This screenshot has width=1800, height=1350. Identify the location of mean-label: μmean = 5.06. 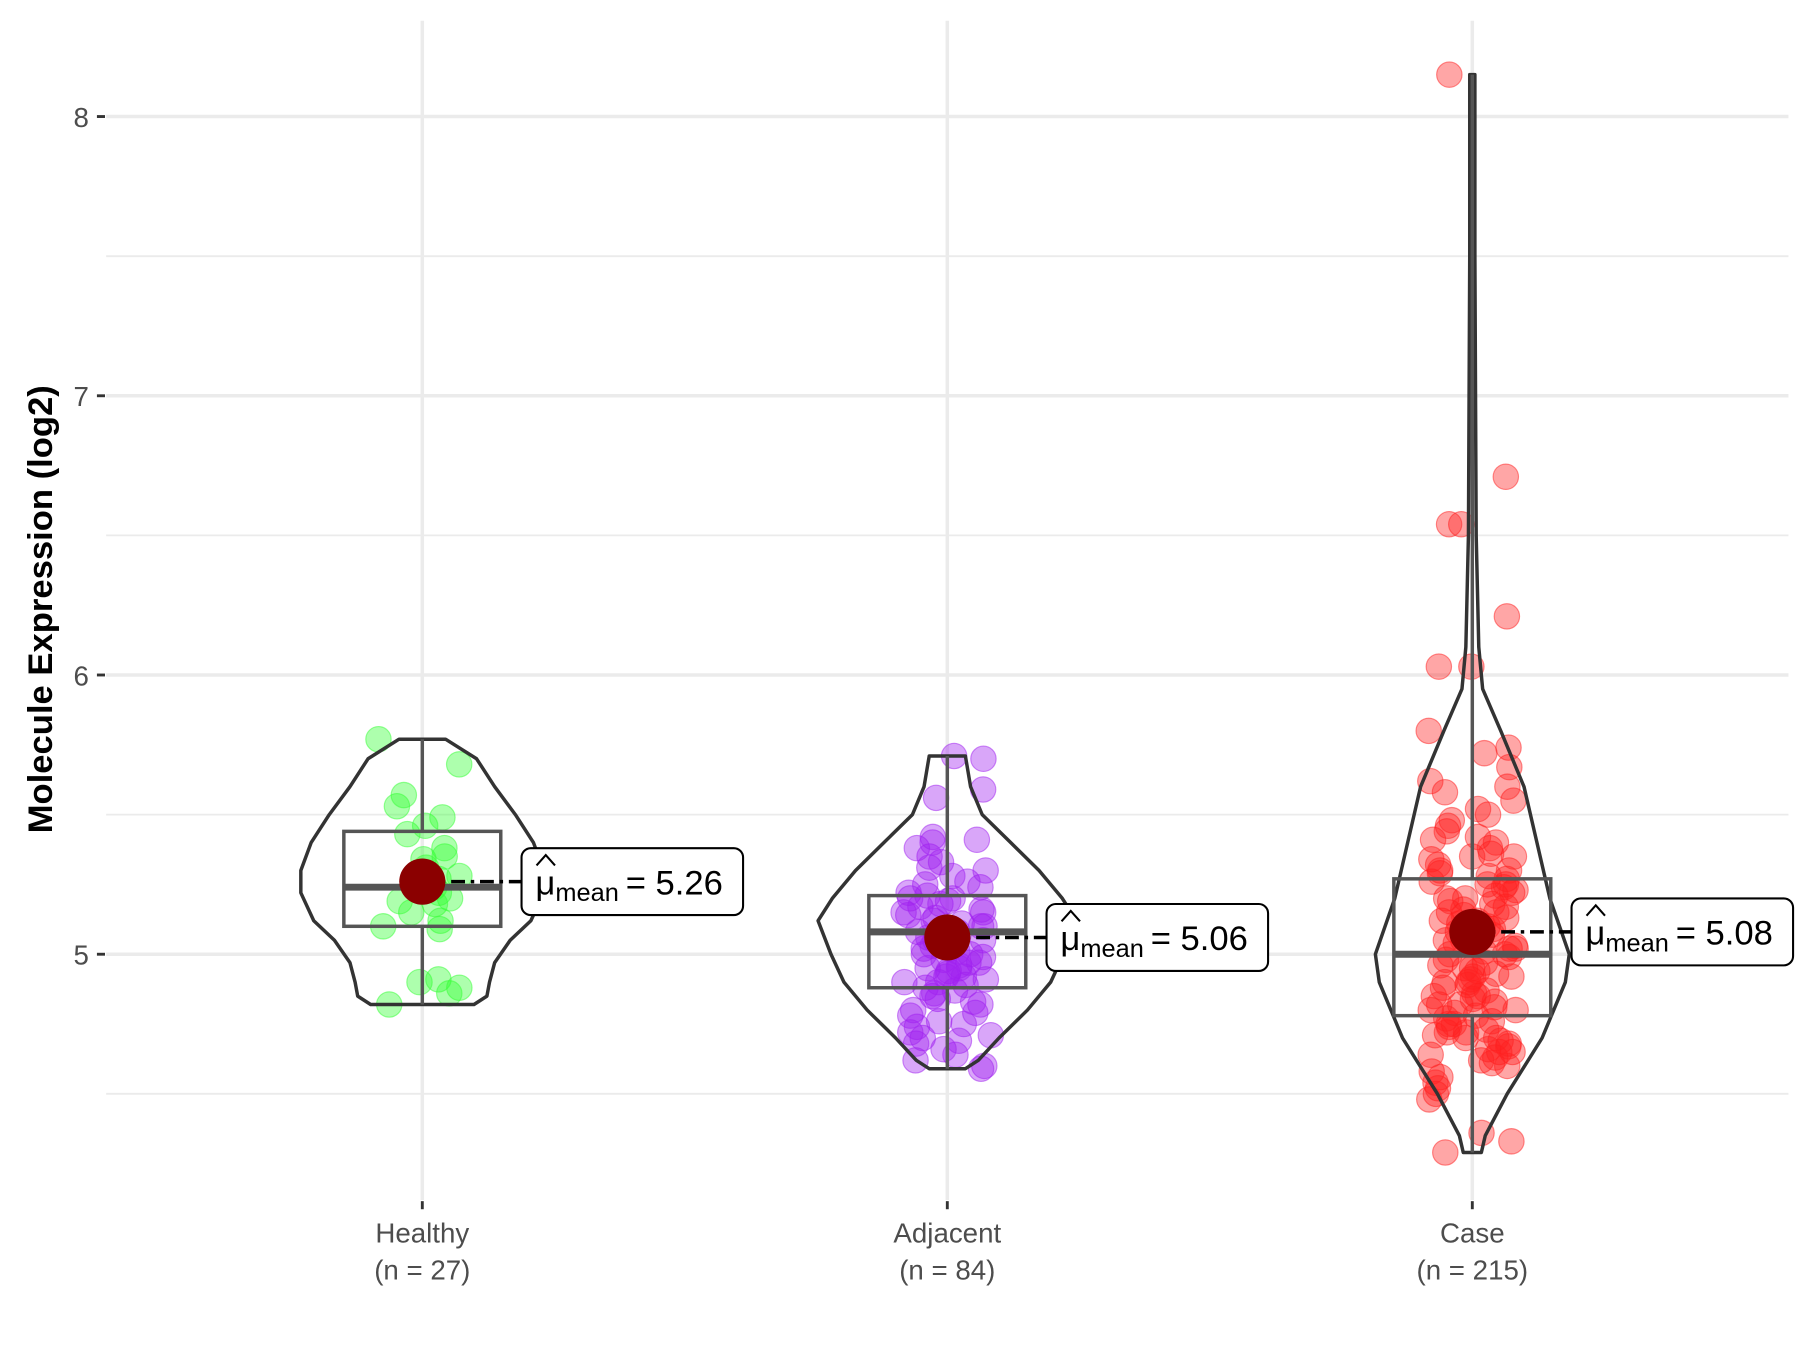
(1154, 941).